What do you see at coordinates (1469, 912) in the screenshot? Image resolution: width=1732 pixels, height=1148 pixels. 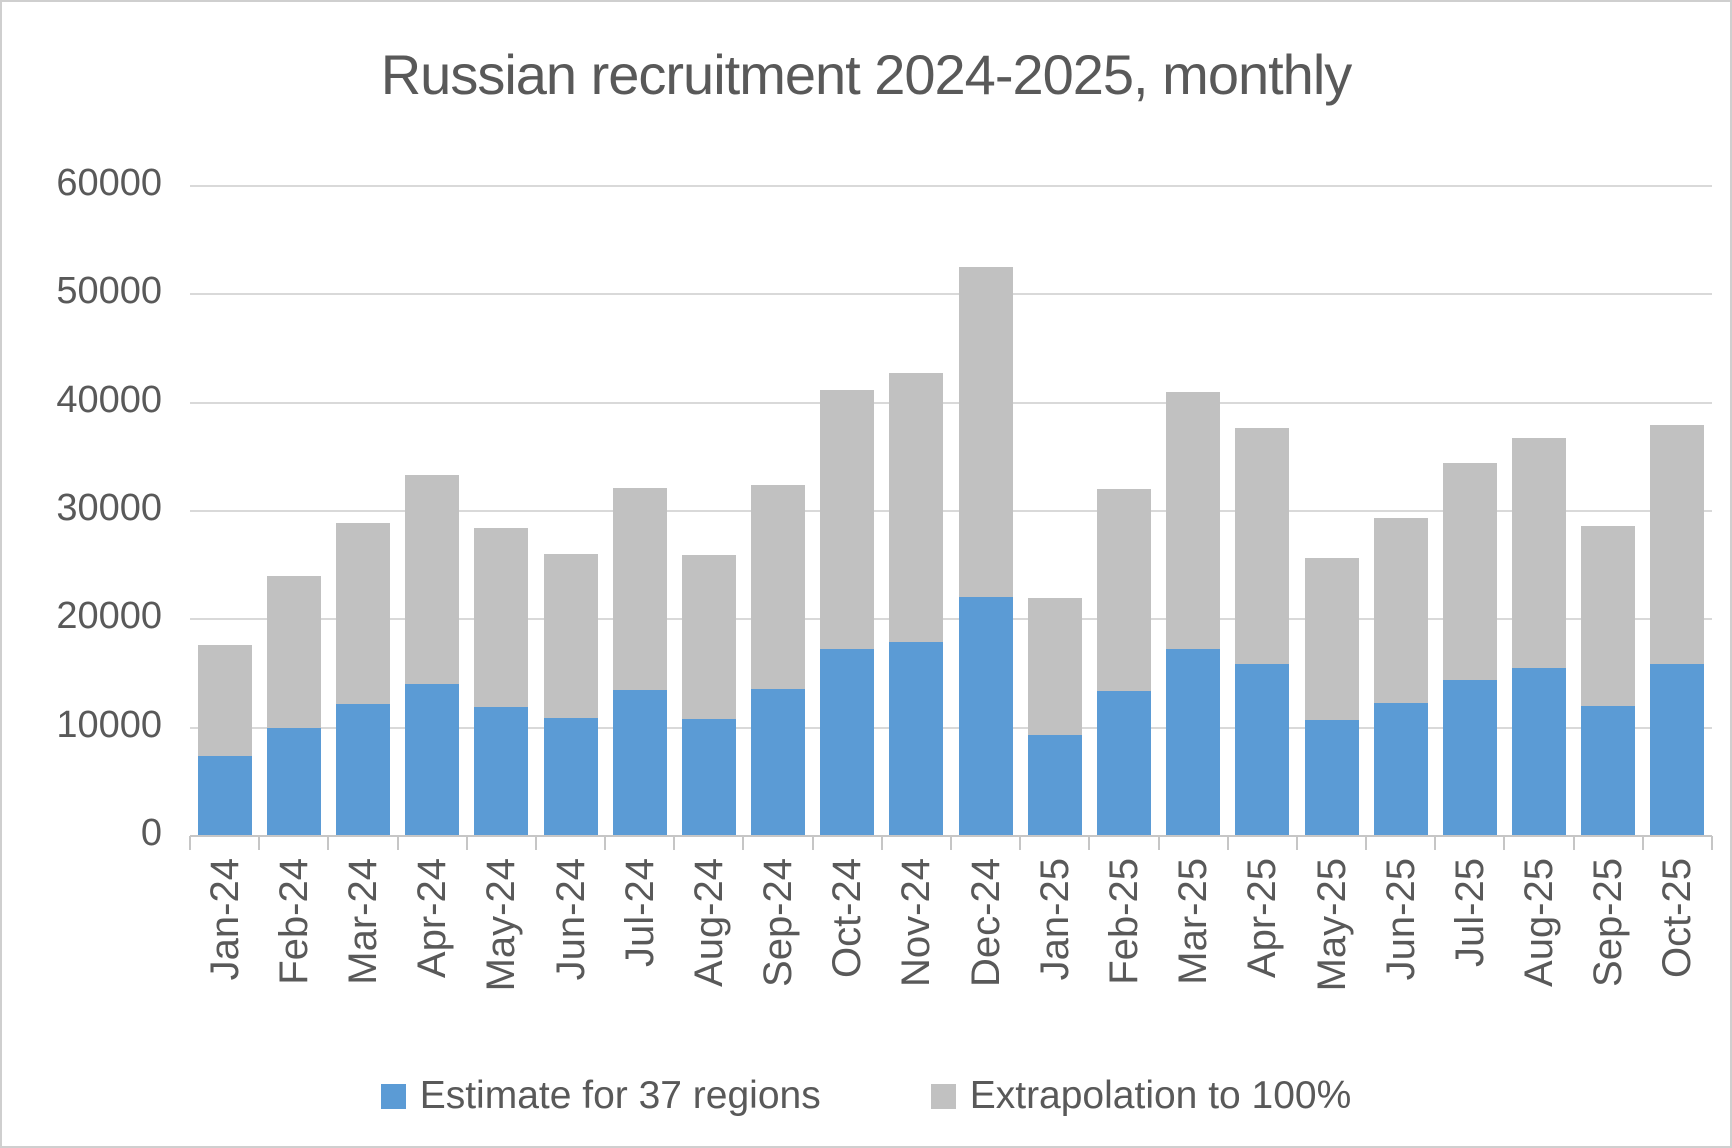 I see `x-axis-label: Jul-25` at bounding box center [1469, 912].